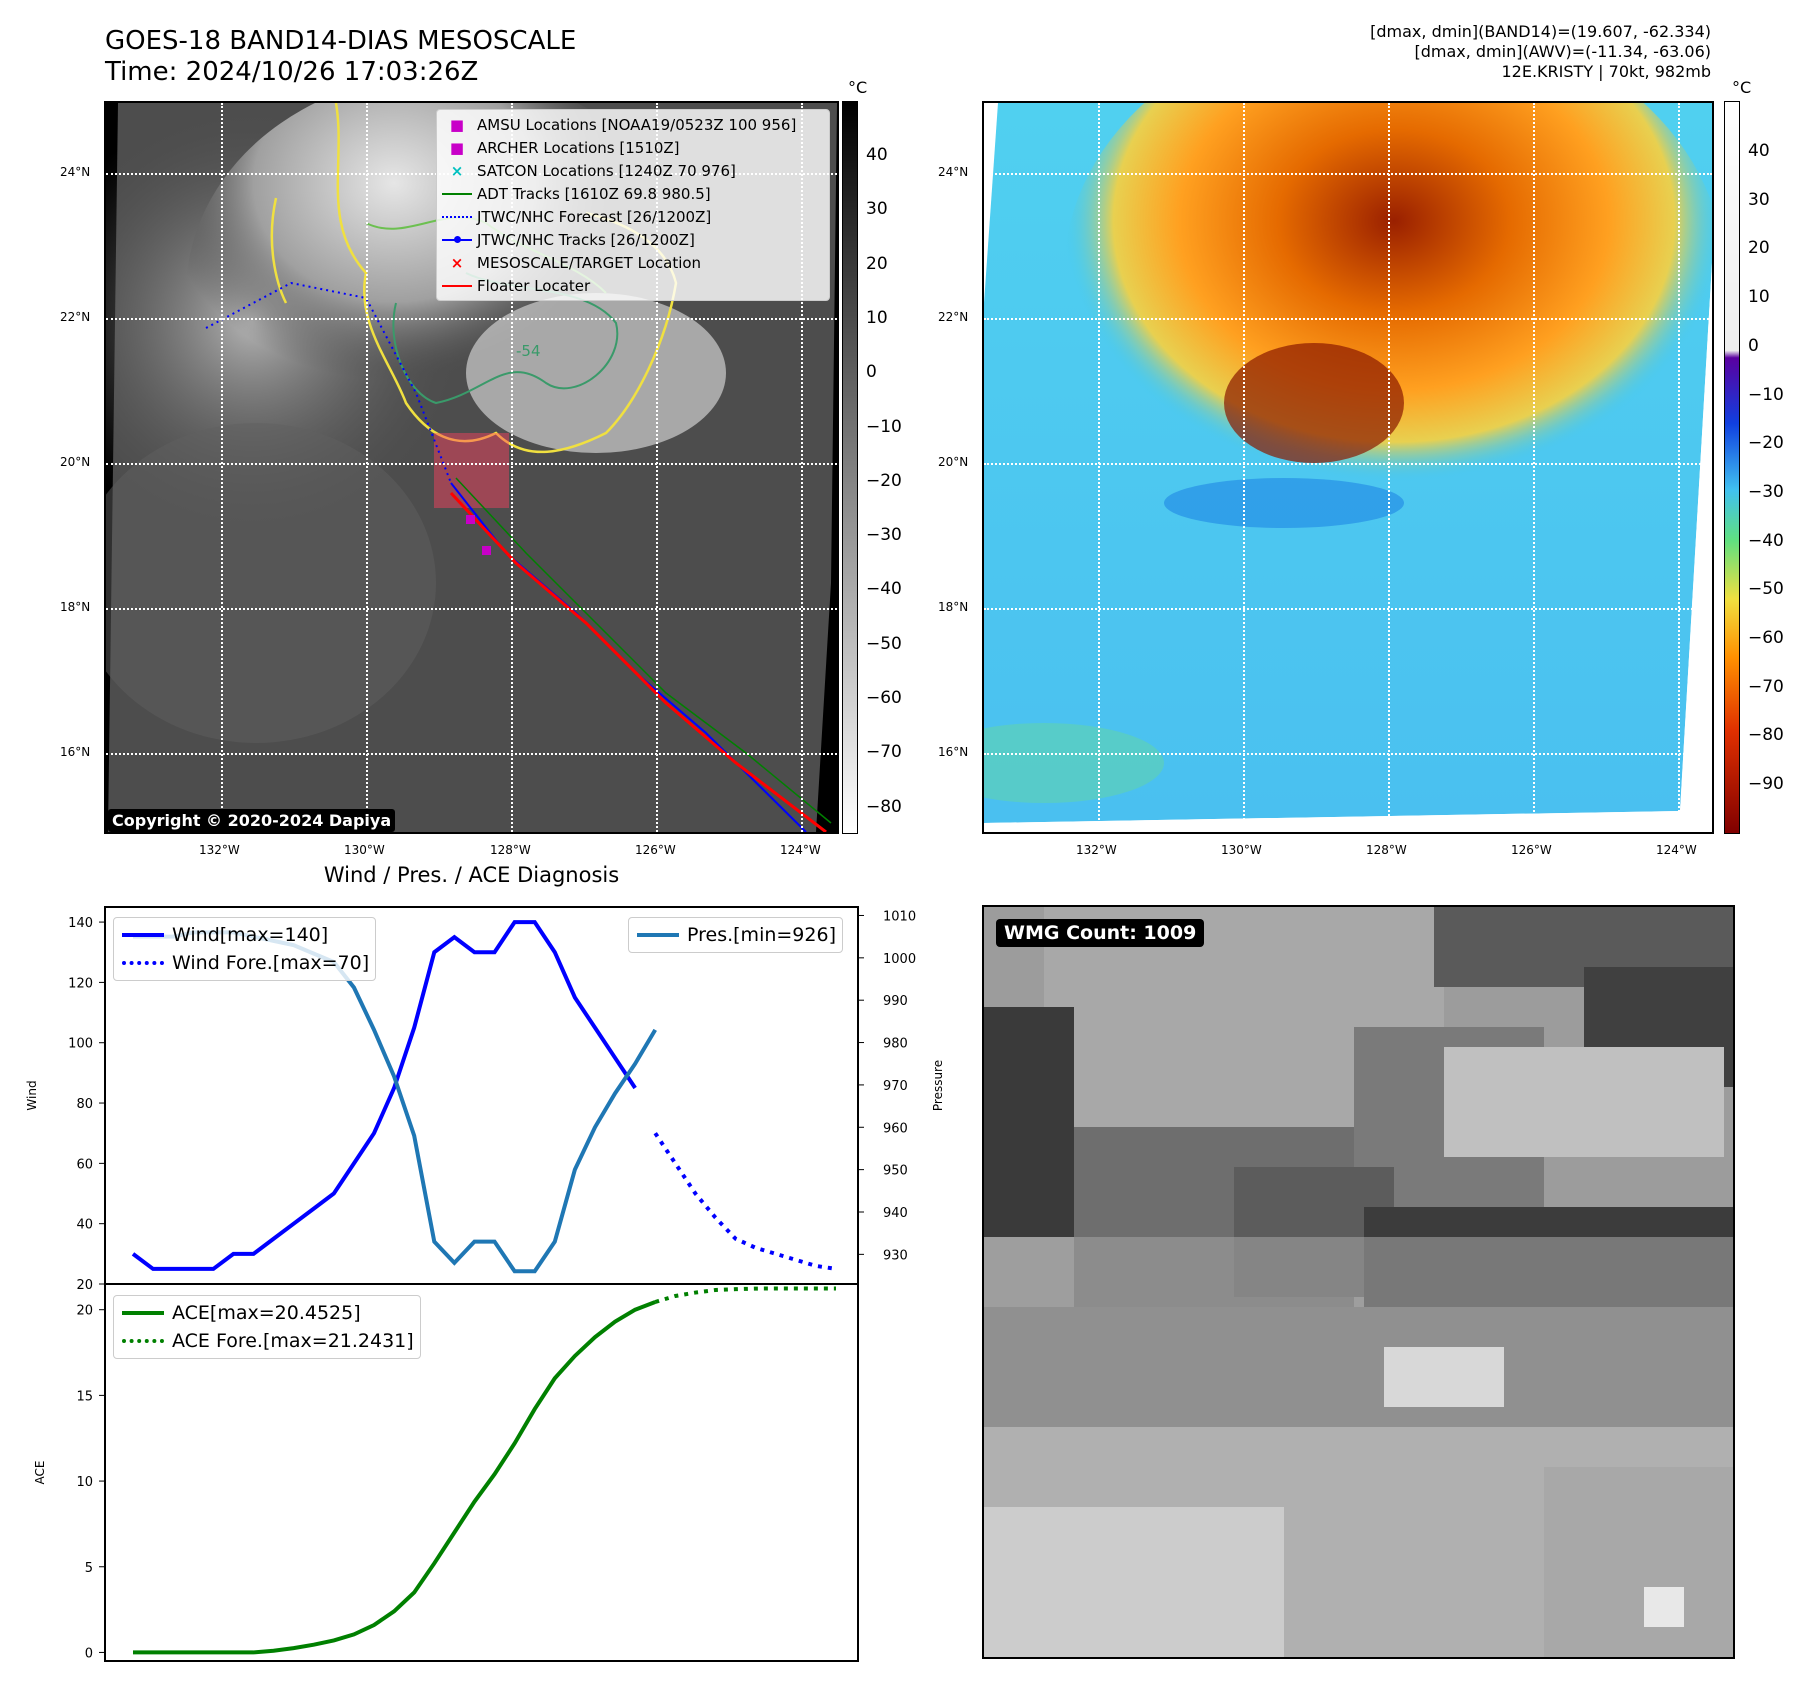 The image size is (1797, 1690). Describe the element at coordinates (633, 285) in the screenshot. I see `legend-item-floater: Floater Locater` at that location.